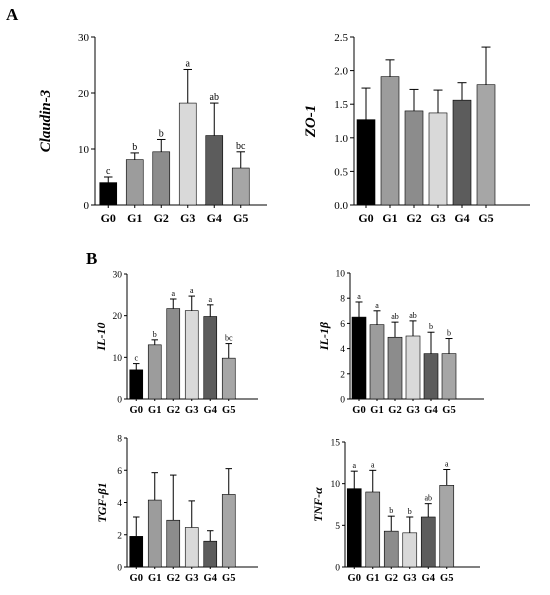 The width and height of the screenshot is (550, 595). I want to click on y-tick-label: 2.0, so click(341, 72).